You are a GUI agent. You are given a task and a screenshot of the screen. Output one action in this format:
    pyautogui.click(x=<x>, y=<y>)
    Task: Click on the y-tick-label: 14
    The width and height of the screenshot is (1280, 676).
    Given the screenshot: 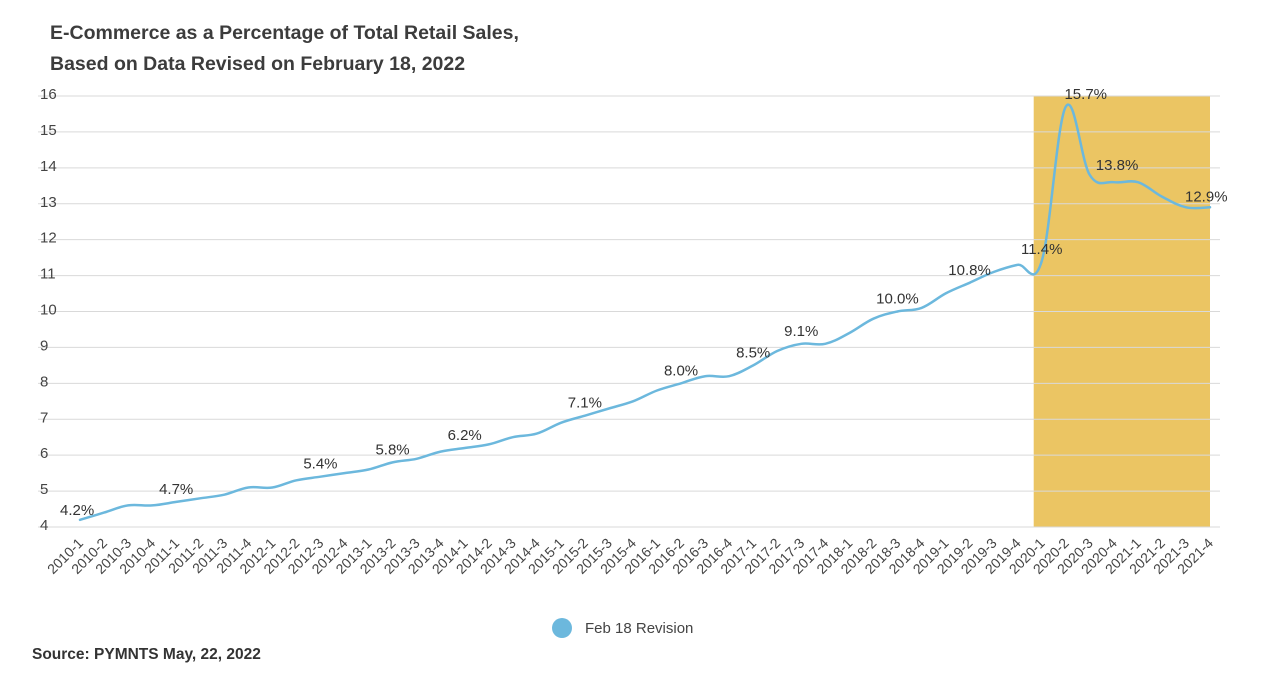 What is the action you would take?
    pyautogui.click(x=48, y=166)
    